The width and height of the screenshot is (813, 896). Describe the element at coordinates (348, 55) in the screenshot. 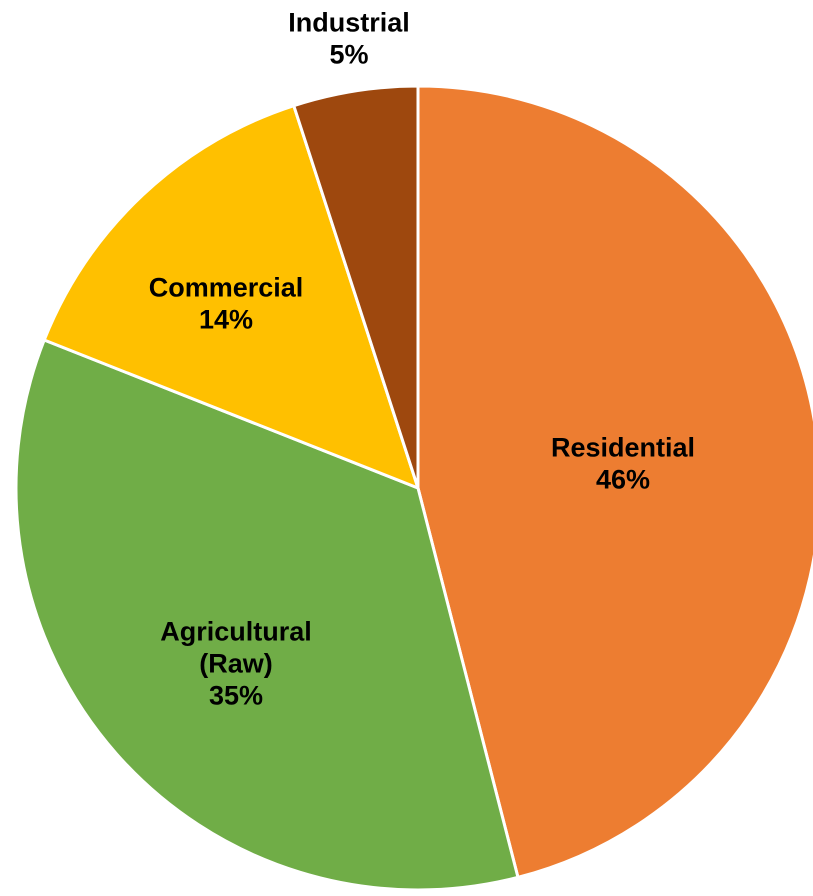

I see `pie-label-value: 5%` at that location.